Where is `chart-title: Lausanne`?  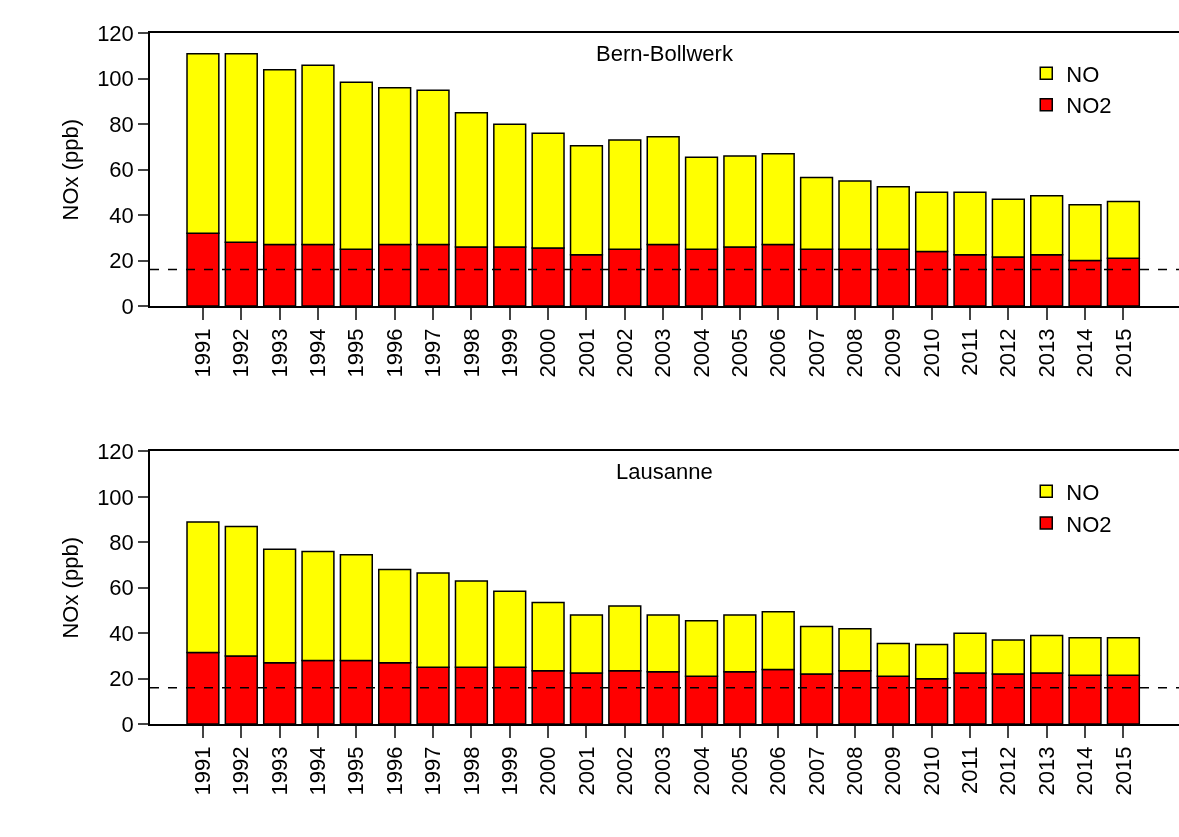 chart-title: Lausanne is located at coordinates (664, 471).